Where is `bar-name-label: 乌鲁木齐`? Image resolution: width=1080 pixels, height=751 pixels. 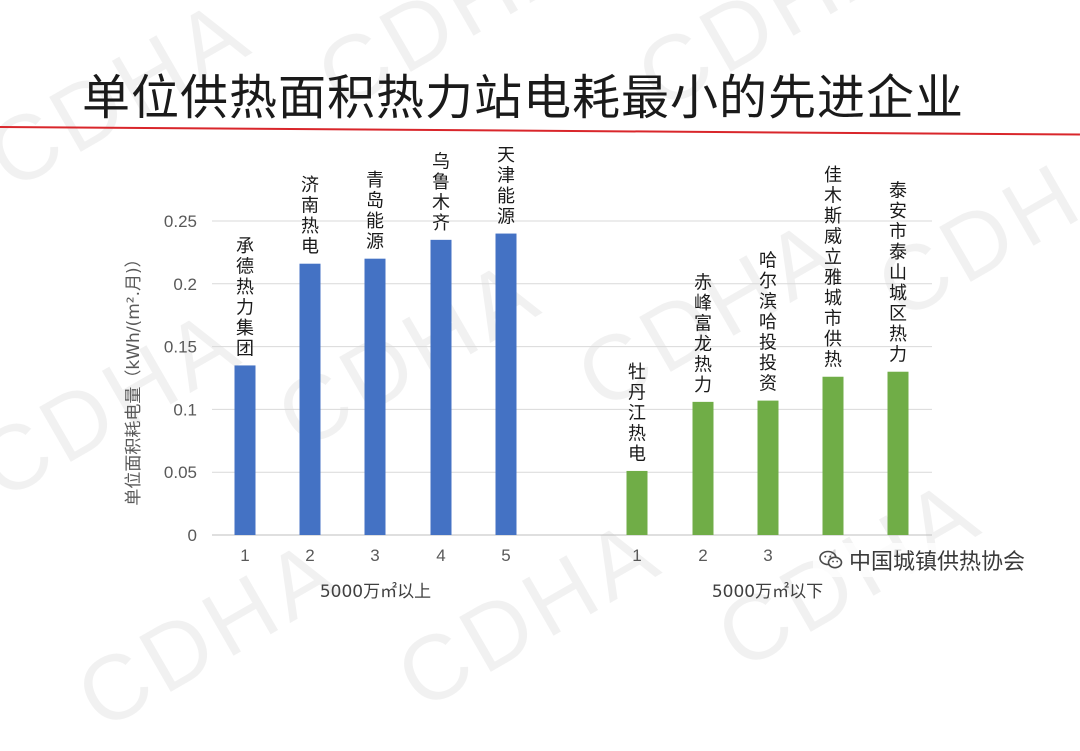
bar-name-label: 乌鲁木齐 is located at coordinates (441, 192).